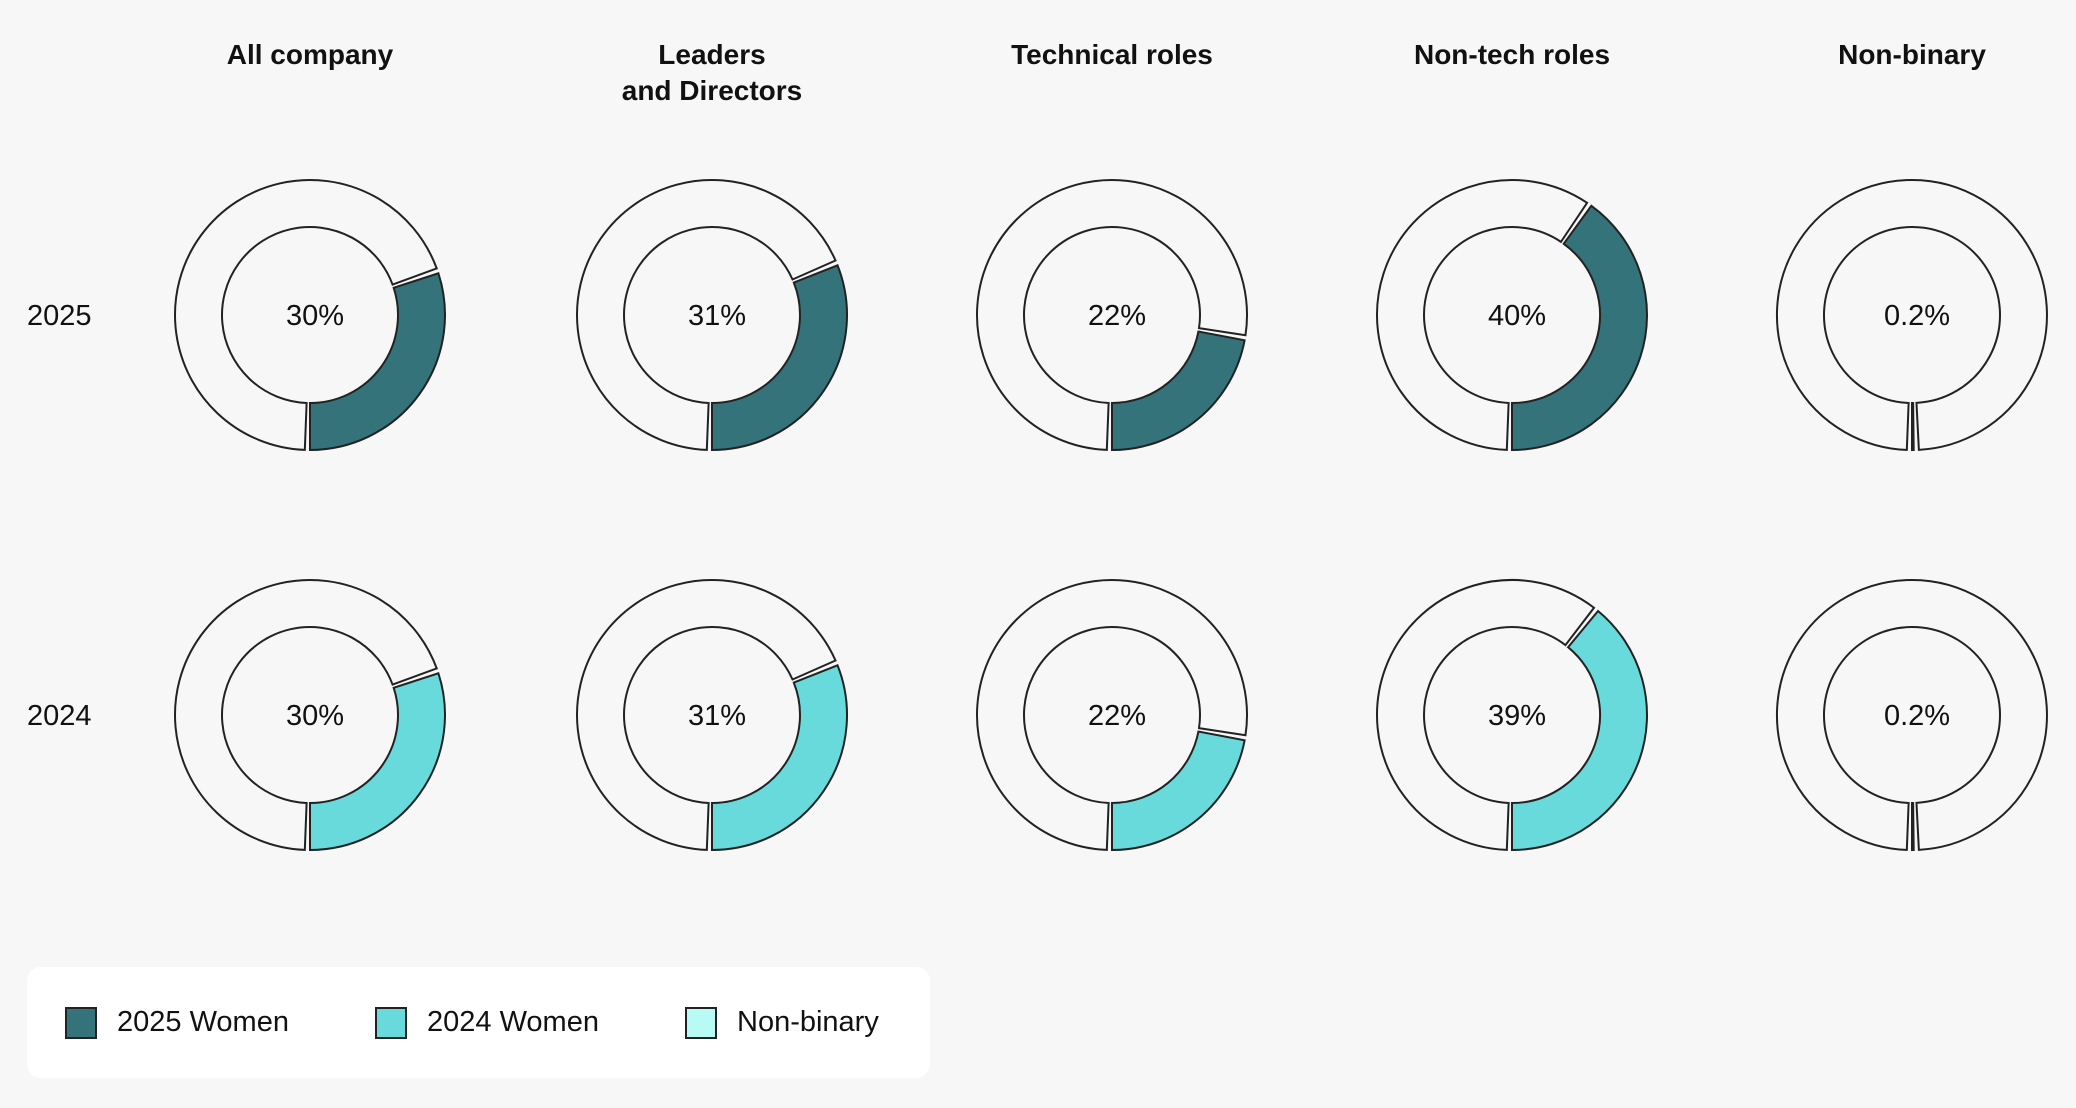 The image size is (2076, 1108). Describe the element at coordinates (808, 1022) in the screenshot. I see `legend-label-non-binary: Non-binary` at that location.